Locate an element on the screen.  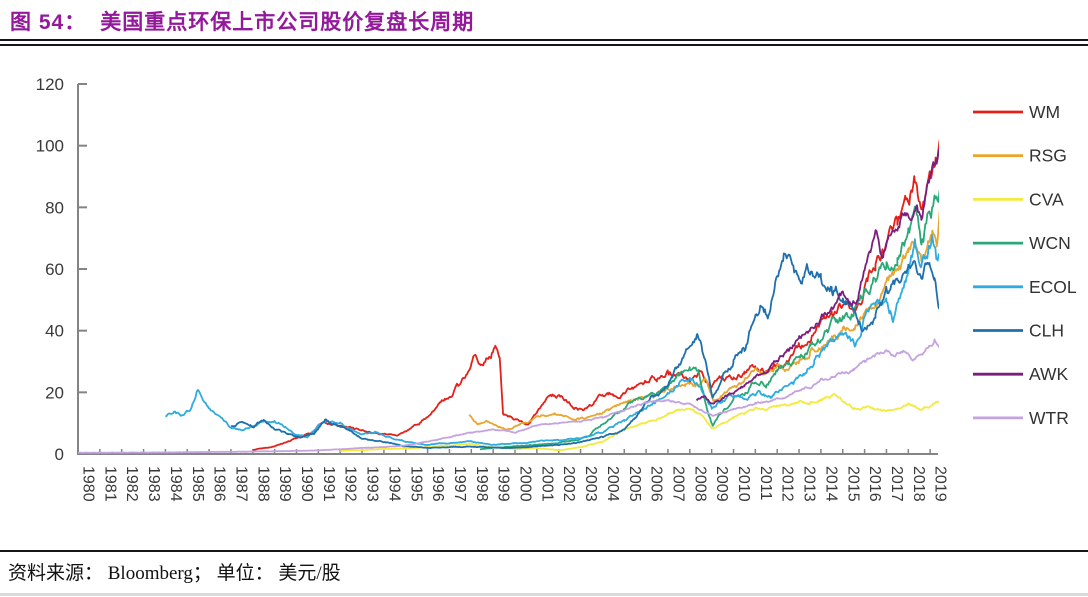
y-tick-label: 100 is located at coordinates (50, 146).